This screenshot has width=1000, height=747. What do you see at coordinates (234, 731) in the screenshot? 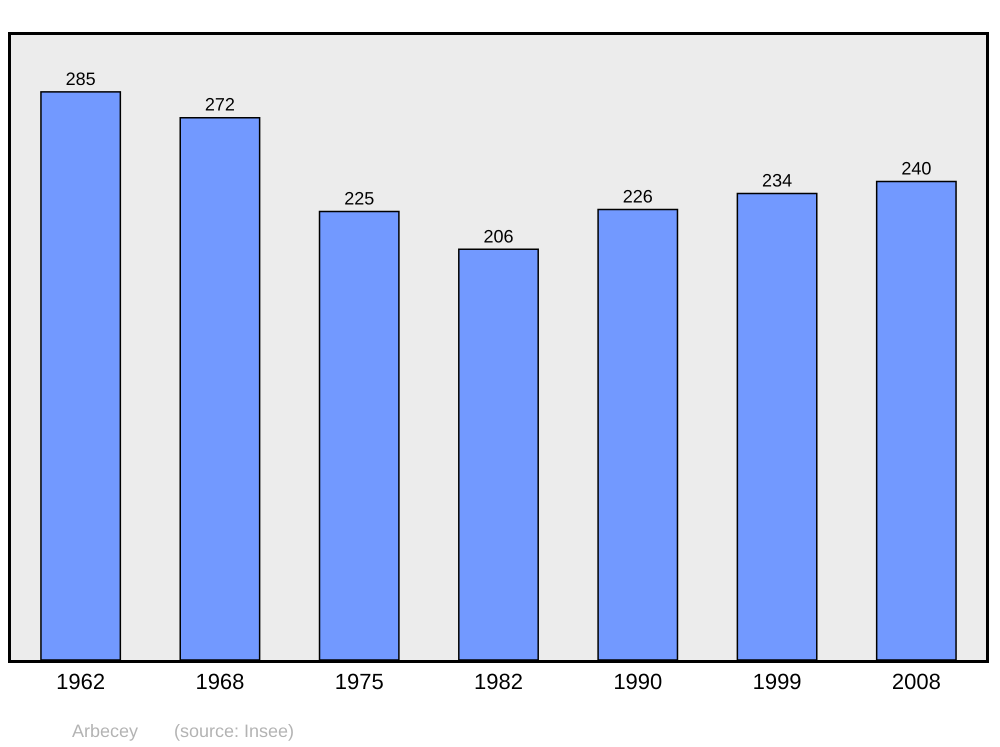
I see `text: (source: Insee)` at bounding box center [234, 731].